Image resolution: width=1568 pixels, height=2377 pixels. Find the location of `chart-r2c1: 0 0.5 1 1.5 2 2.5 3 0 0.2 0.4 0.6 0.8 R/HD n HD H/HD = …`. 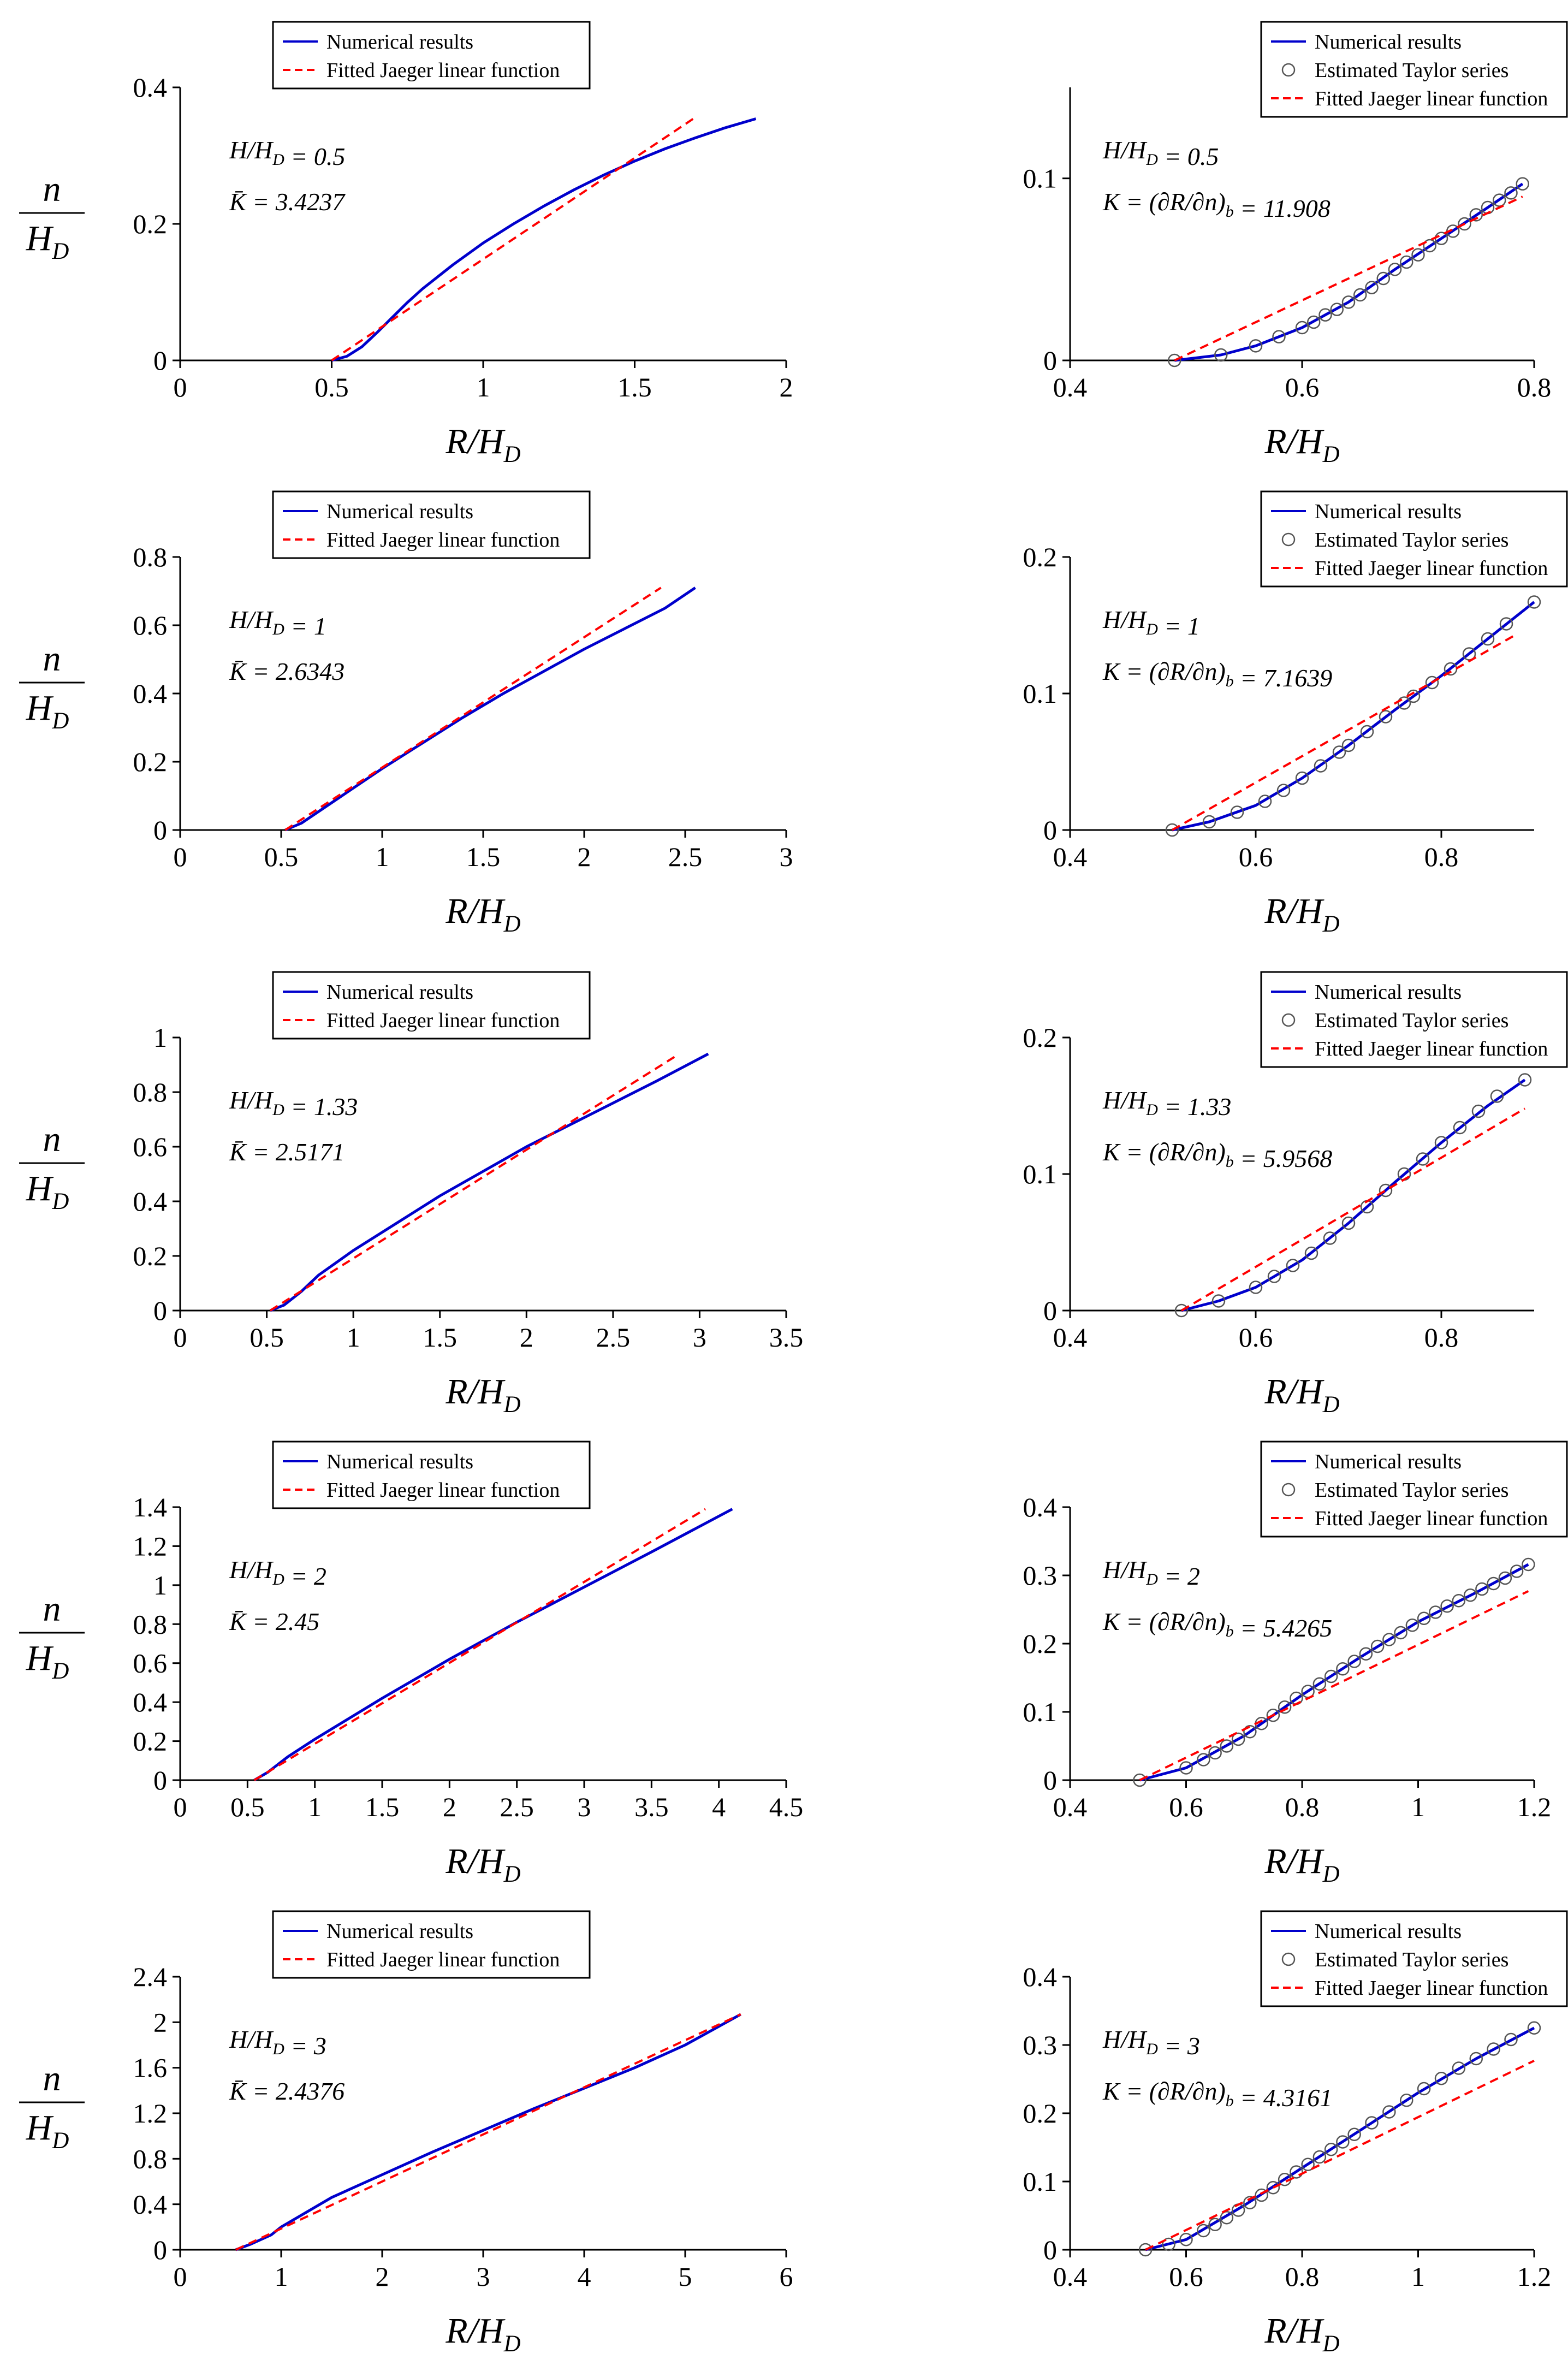

chart-r2c1: 0 0.5 1 1.5 2 2.5 3 0 0.2 0.4 0.6 0.8 R/HD n HD H/HD = … is located at coordinates (406, 714).